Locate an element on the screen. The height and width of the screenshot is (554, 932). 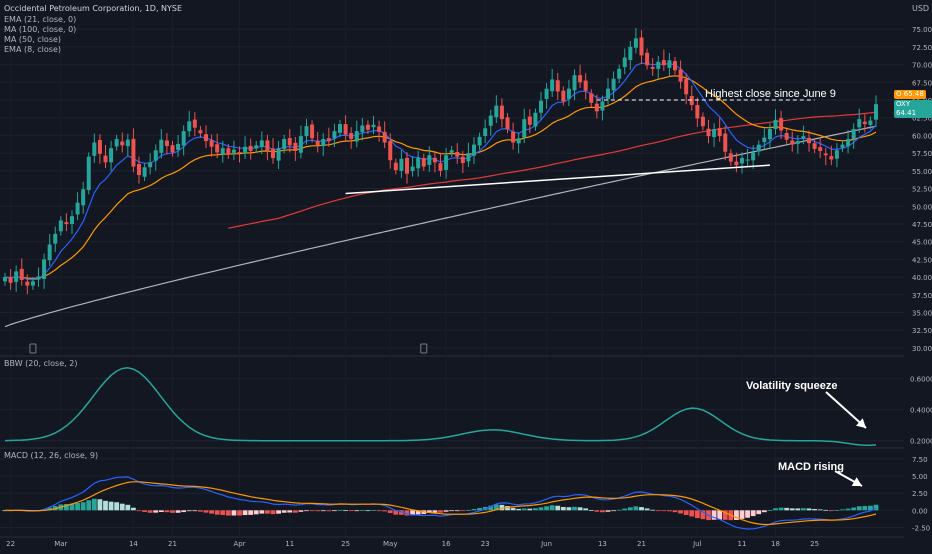
date-tick-label: 18 is located at coordinates (775, 544).